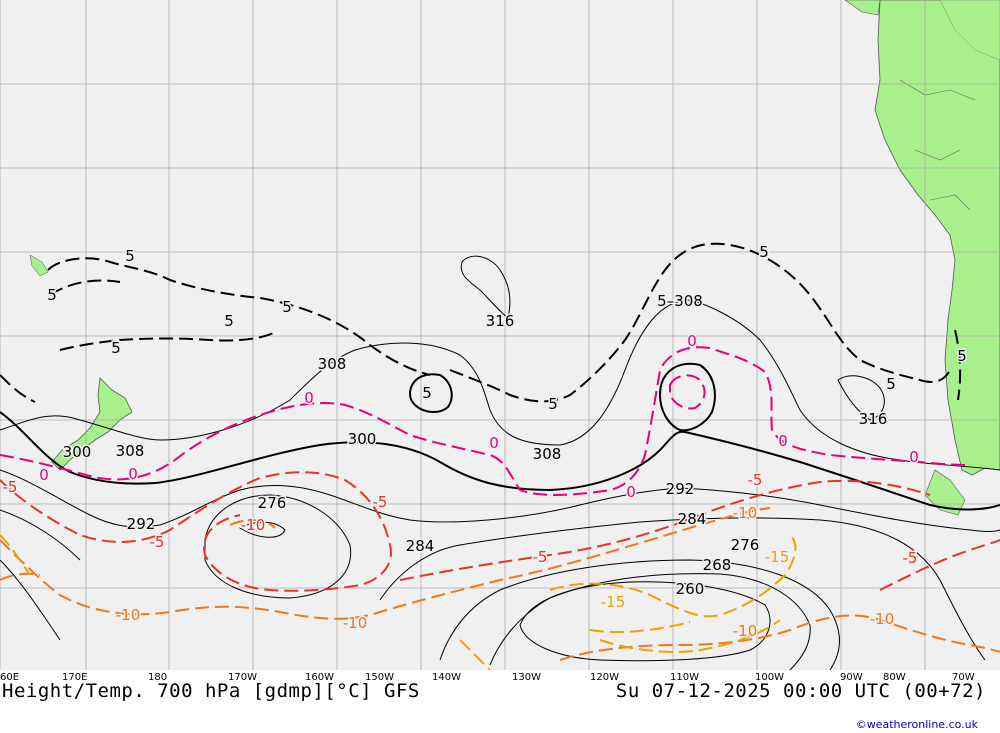 This screenshot has height=733, width=1000. Describe the element at coordinates (680, 301) in the screenshot. I see `height-label: 5–308` at that location.